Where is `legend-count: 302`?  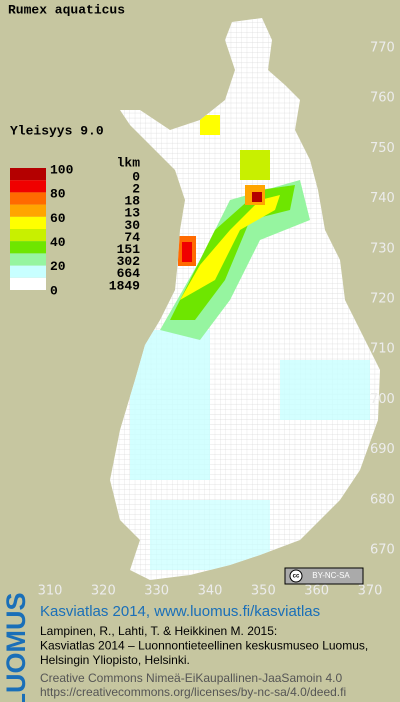
legend-count: 302 is located at coordinates (129, 261).